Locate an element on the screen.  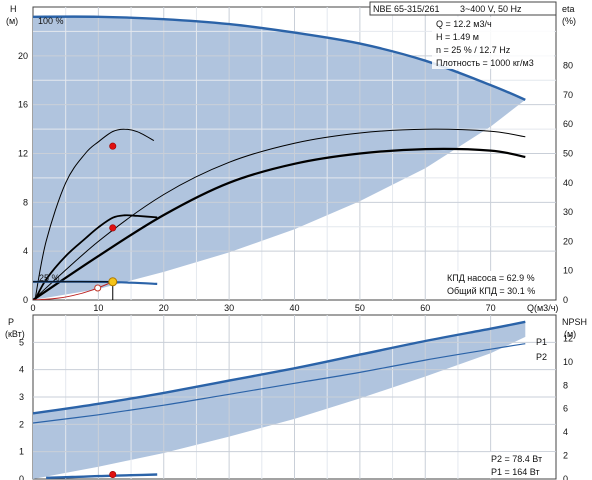
top-right-tick-label: 80 is located at coordinates (568, 66).